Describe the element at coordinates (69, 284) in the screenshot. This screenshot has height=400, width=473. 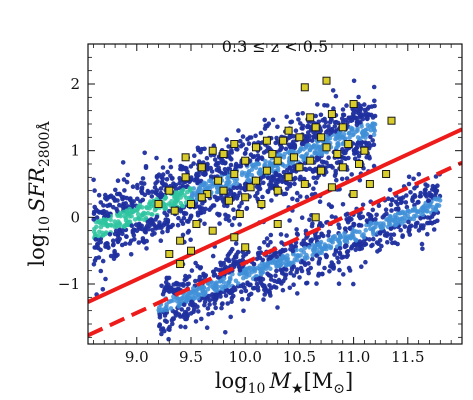
I see `y-tick-label: −1` at that location.